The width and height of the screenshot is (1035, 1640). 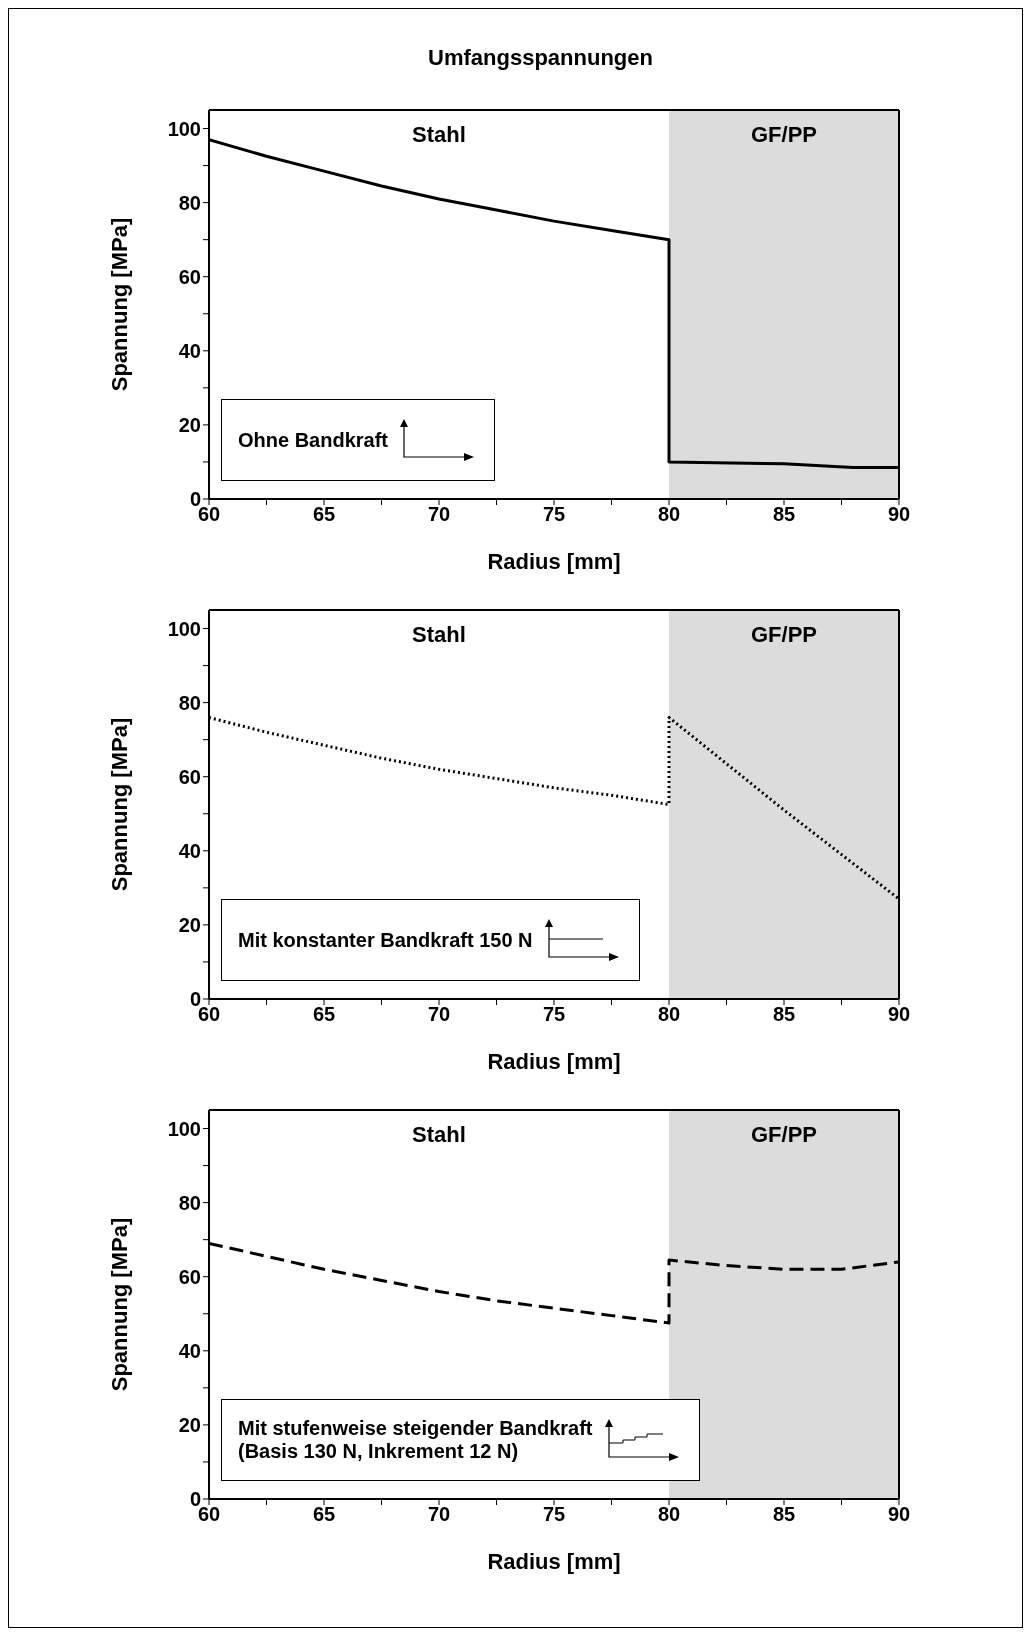 I want to click on note-box: Mit stufenweise steigender Bandkraft (Basis 130 N, Inkrement 12 N), so click(x=460, y=1440).